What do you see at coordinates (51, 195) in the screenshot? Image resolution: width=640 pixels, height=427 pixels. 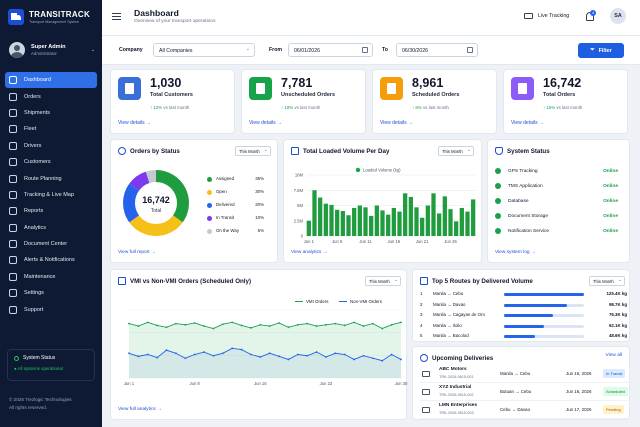 I see `sidebar-item-tracking-live-map: Tracking & Live Map` at bounding box center [51, 195].